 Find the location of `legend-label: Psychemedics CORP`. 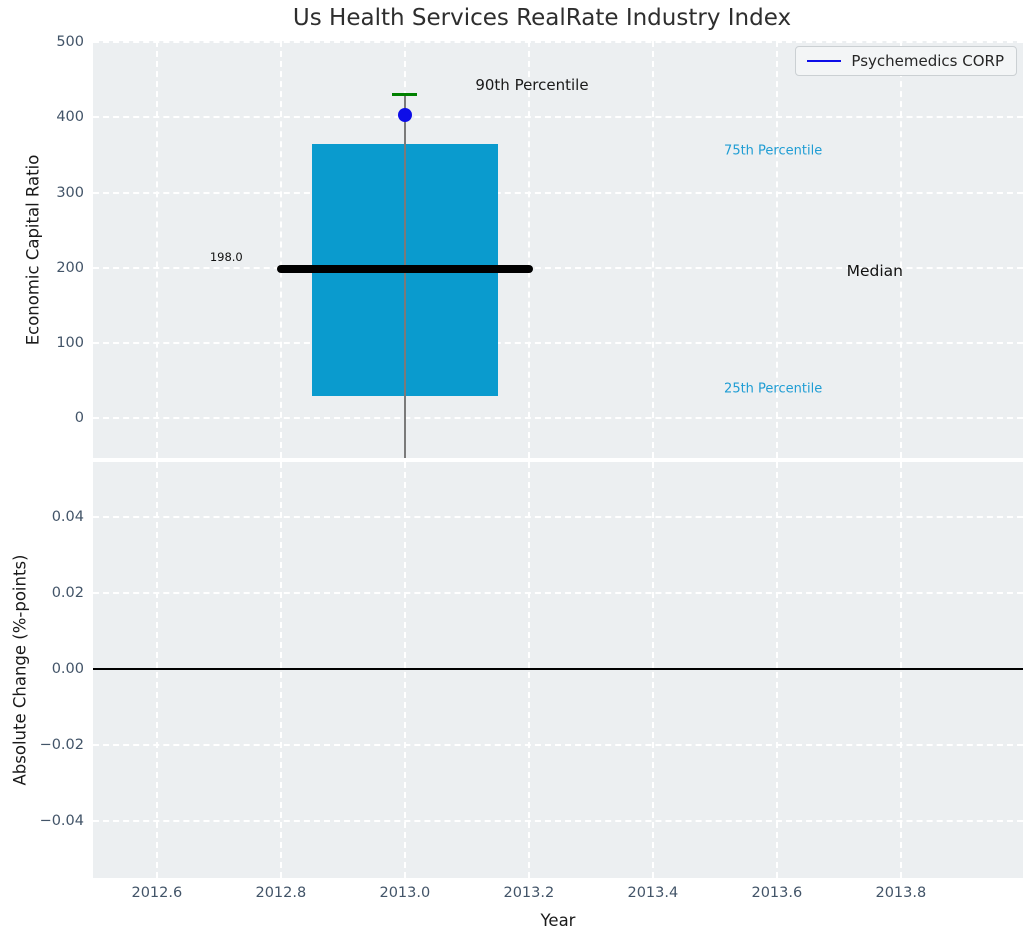

legend-label: Psychemedics CORP is located at coordinates (927, 61).